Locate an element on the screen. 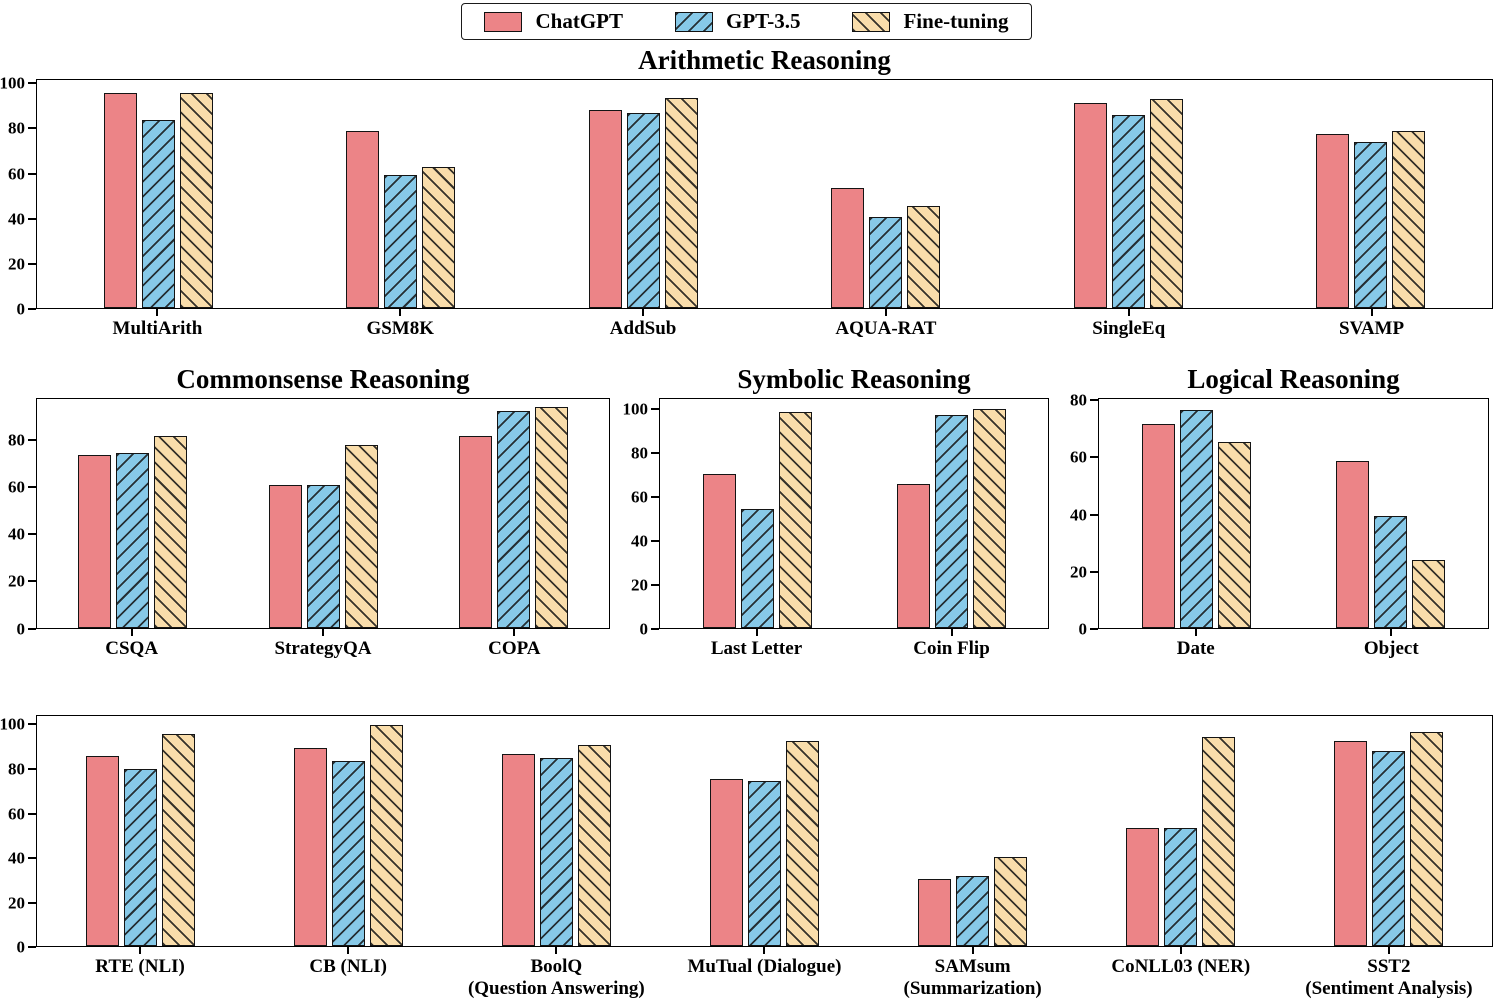  category-label-cell: Last Letter is located at coordinates (756, 644).